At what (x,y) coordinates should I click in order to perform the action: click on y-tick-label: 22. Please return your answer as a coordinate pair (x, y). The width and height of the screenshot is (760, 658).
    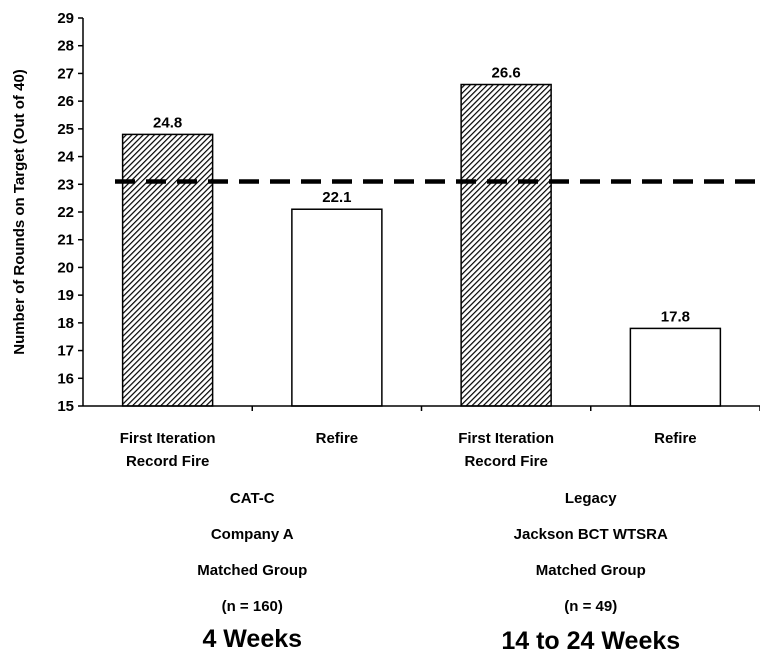
    Looking at the image, I should click on (65, 212).